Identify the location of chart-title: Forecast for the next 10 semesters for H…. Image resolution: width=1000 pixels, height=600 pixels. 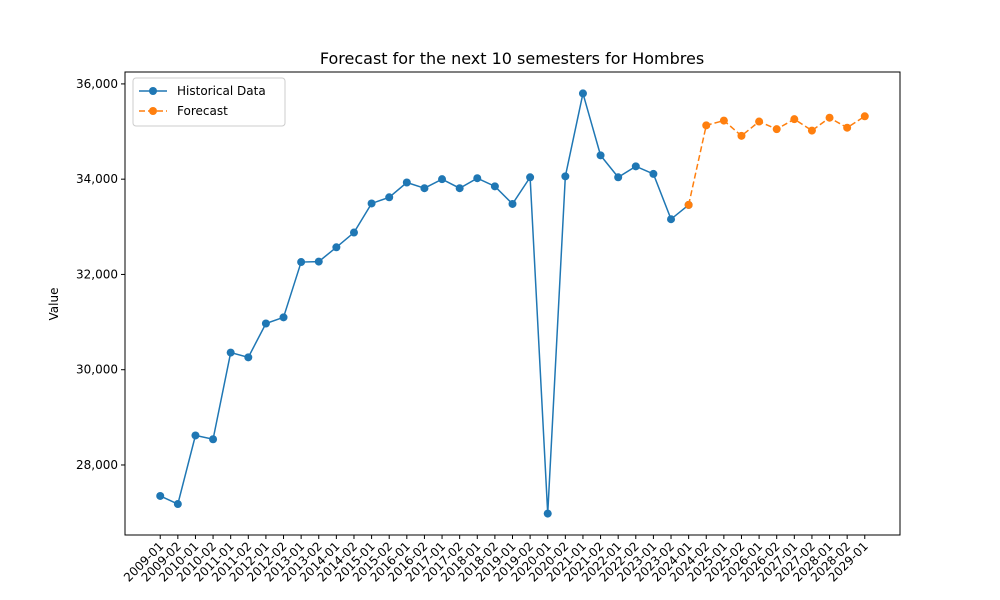
(512, 58).